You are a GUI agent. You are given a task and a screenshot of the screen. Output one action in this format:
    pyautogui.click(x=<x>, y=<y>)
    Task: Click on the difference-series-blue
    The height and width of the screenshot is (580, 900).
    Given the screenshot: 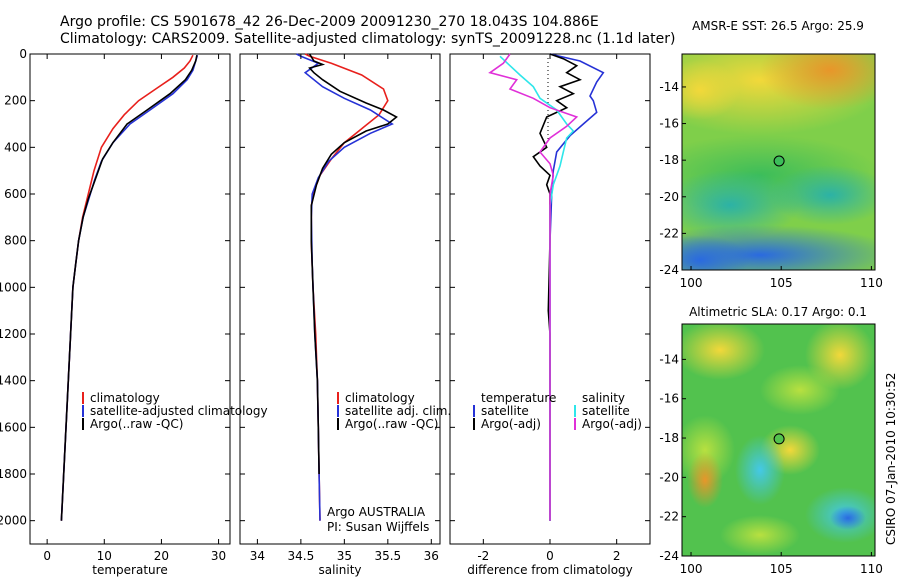 What is the action you would take?
    pyautogui.click(x=577, y=287)
    